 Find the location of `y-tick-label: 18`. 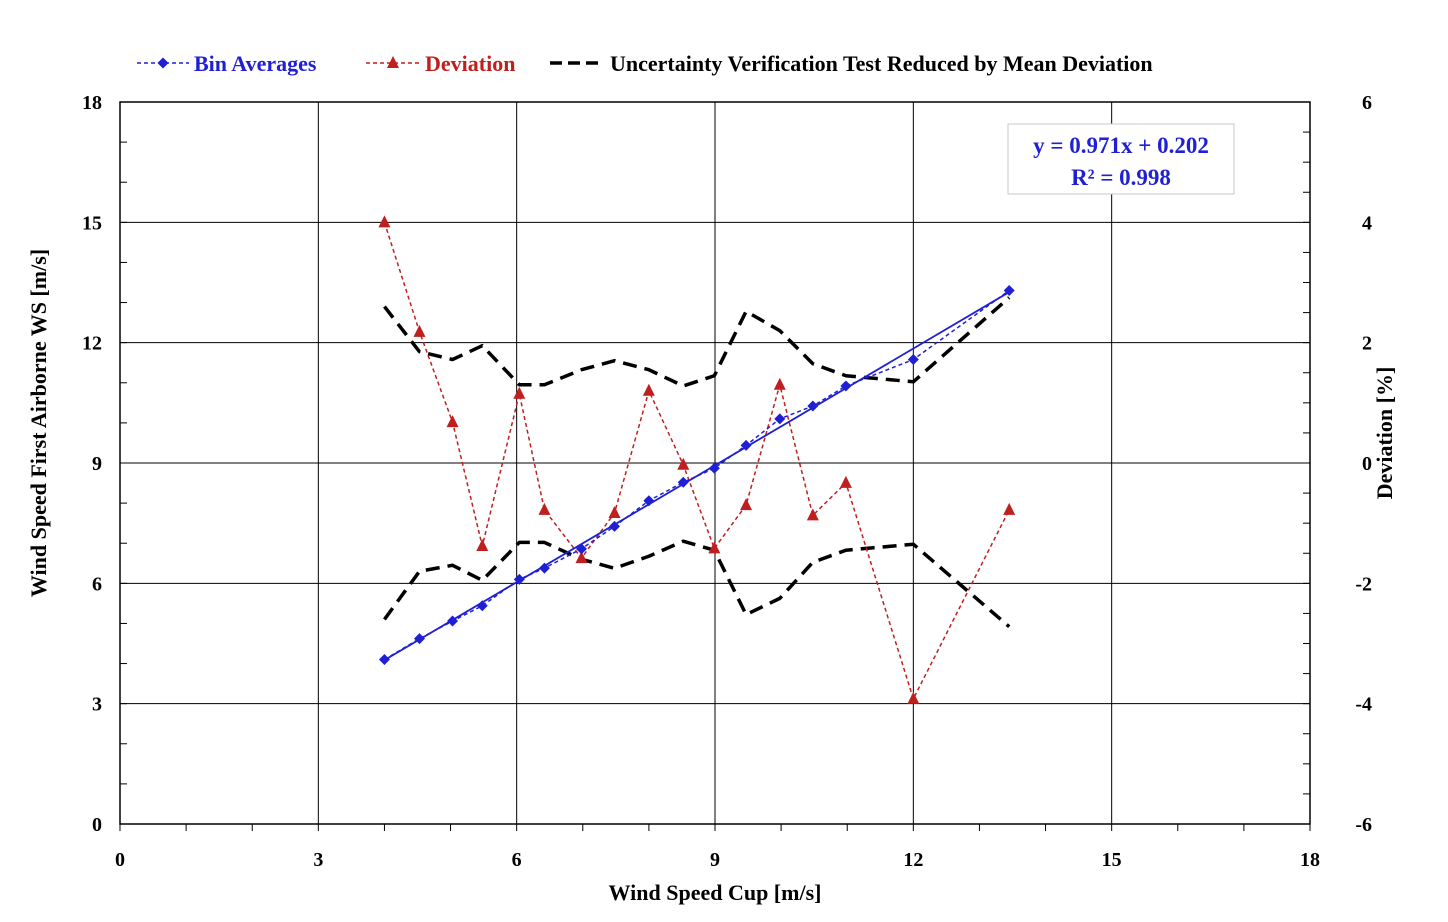

y-tick-label: 18 is located at coordinates (92, 103).